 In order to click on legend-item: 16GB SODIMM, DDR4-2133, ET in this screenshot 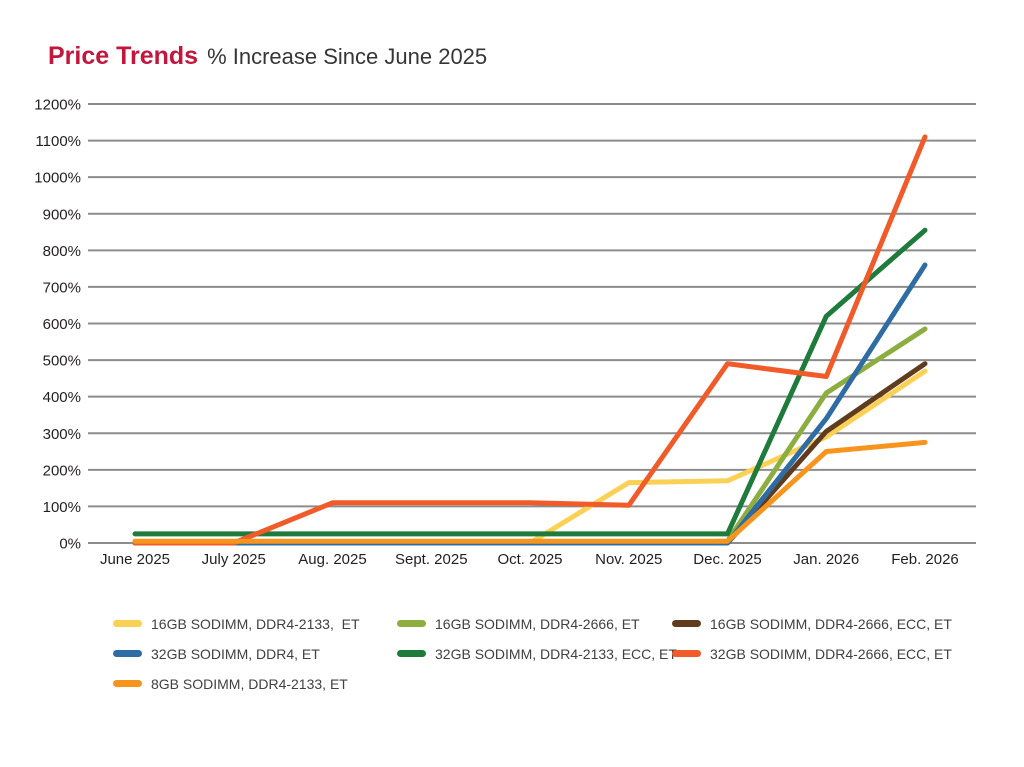, I will do `click(255, 623)`.